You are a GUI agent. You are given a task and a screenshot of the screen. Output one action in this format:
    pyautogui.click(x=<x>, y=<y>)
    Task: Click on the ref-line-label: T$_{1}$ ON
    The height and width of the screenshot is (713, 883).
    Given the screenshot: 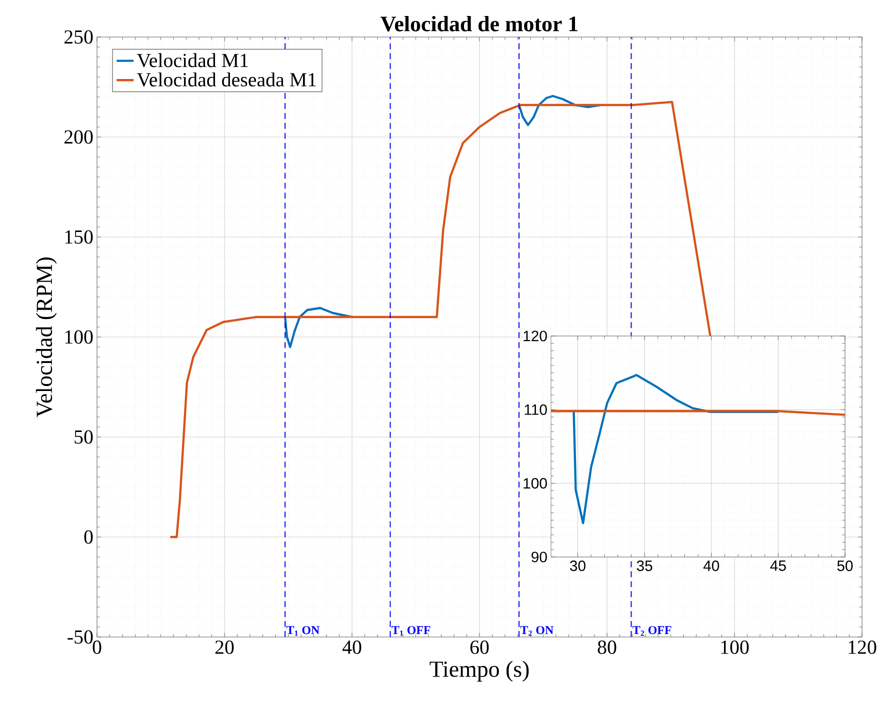 What is the action you would take?
    pyautogui.click(x=303, y=631)
    